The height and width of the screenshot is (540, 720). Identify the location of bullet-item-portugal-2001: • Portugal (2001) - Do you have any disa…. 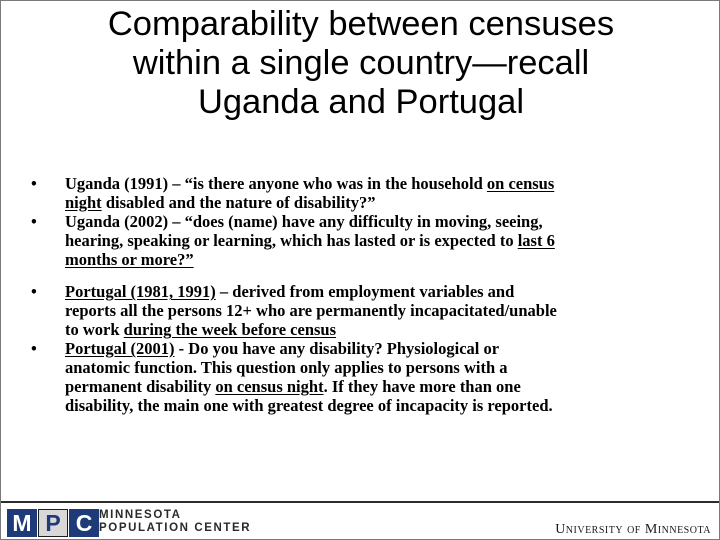
(366, 377).